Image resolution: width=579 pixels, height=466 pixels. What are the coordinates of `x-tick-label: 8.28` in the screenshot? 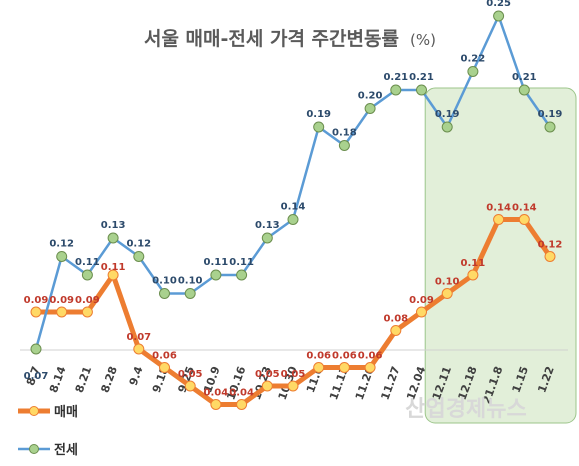 It's located at (108, 380).